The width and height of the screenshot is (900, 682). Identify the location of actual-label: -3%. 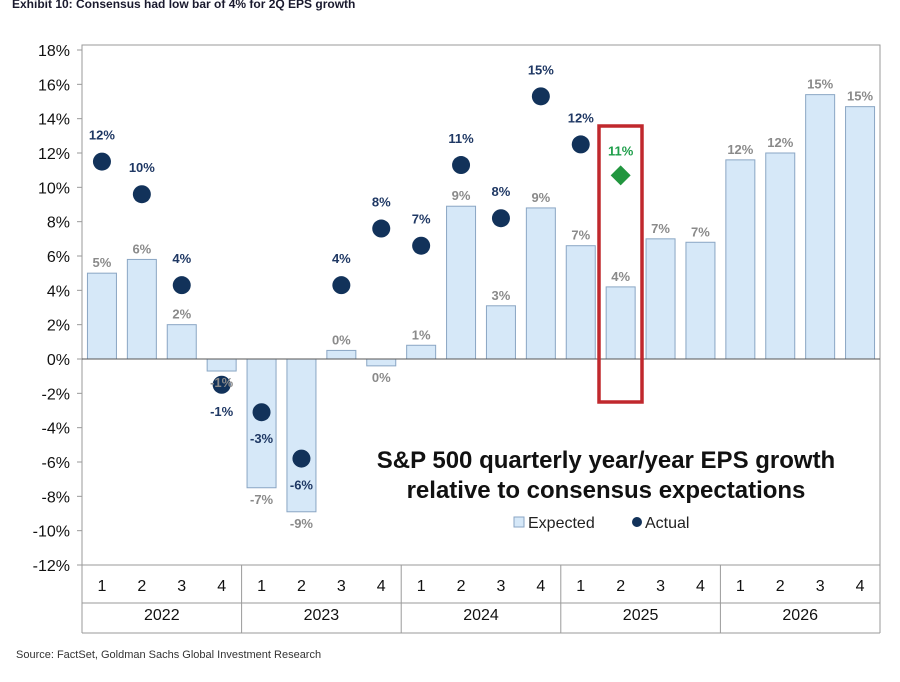
(262, 438).